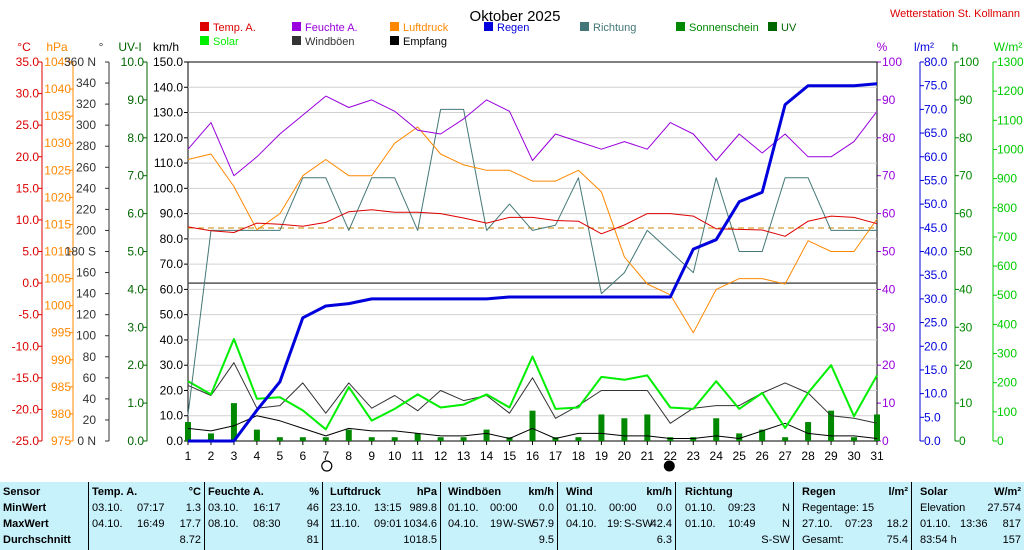  Describe the element at coordinates (623, 508) in the screenshot. I see `wind-min-time: 00:00` at that location.